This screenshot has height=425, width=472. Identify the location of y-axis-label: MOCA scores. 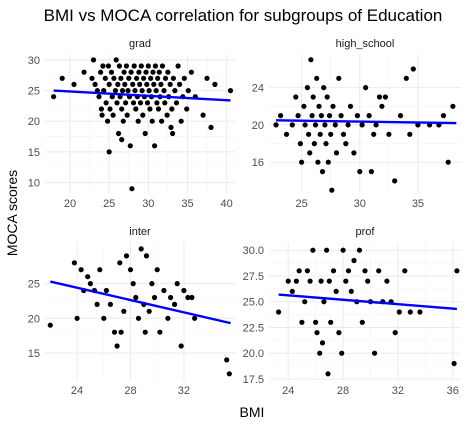
(12, 213).